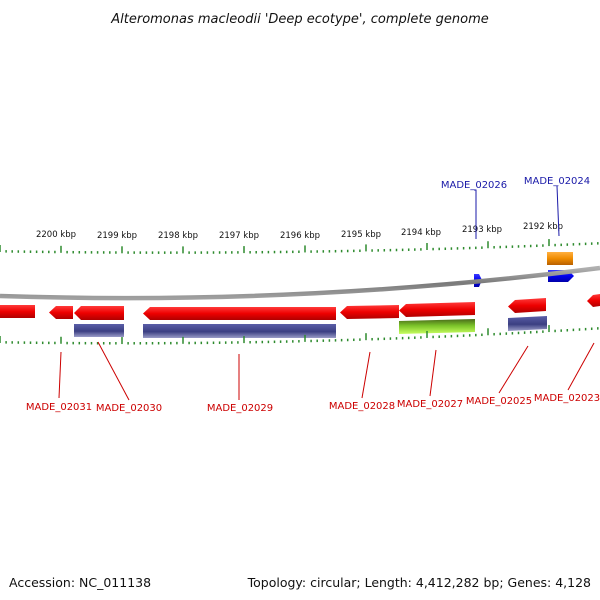 Image resolution: width=600 pixels, height=600 pixels. Describe the element at coordinates (299, 335) in the screenshot. I see `inner-tick-ring` at that location.